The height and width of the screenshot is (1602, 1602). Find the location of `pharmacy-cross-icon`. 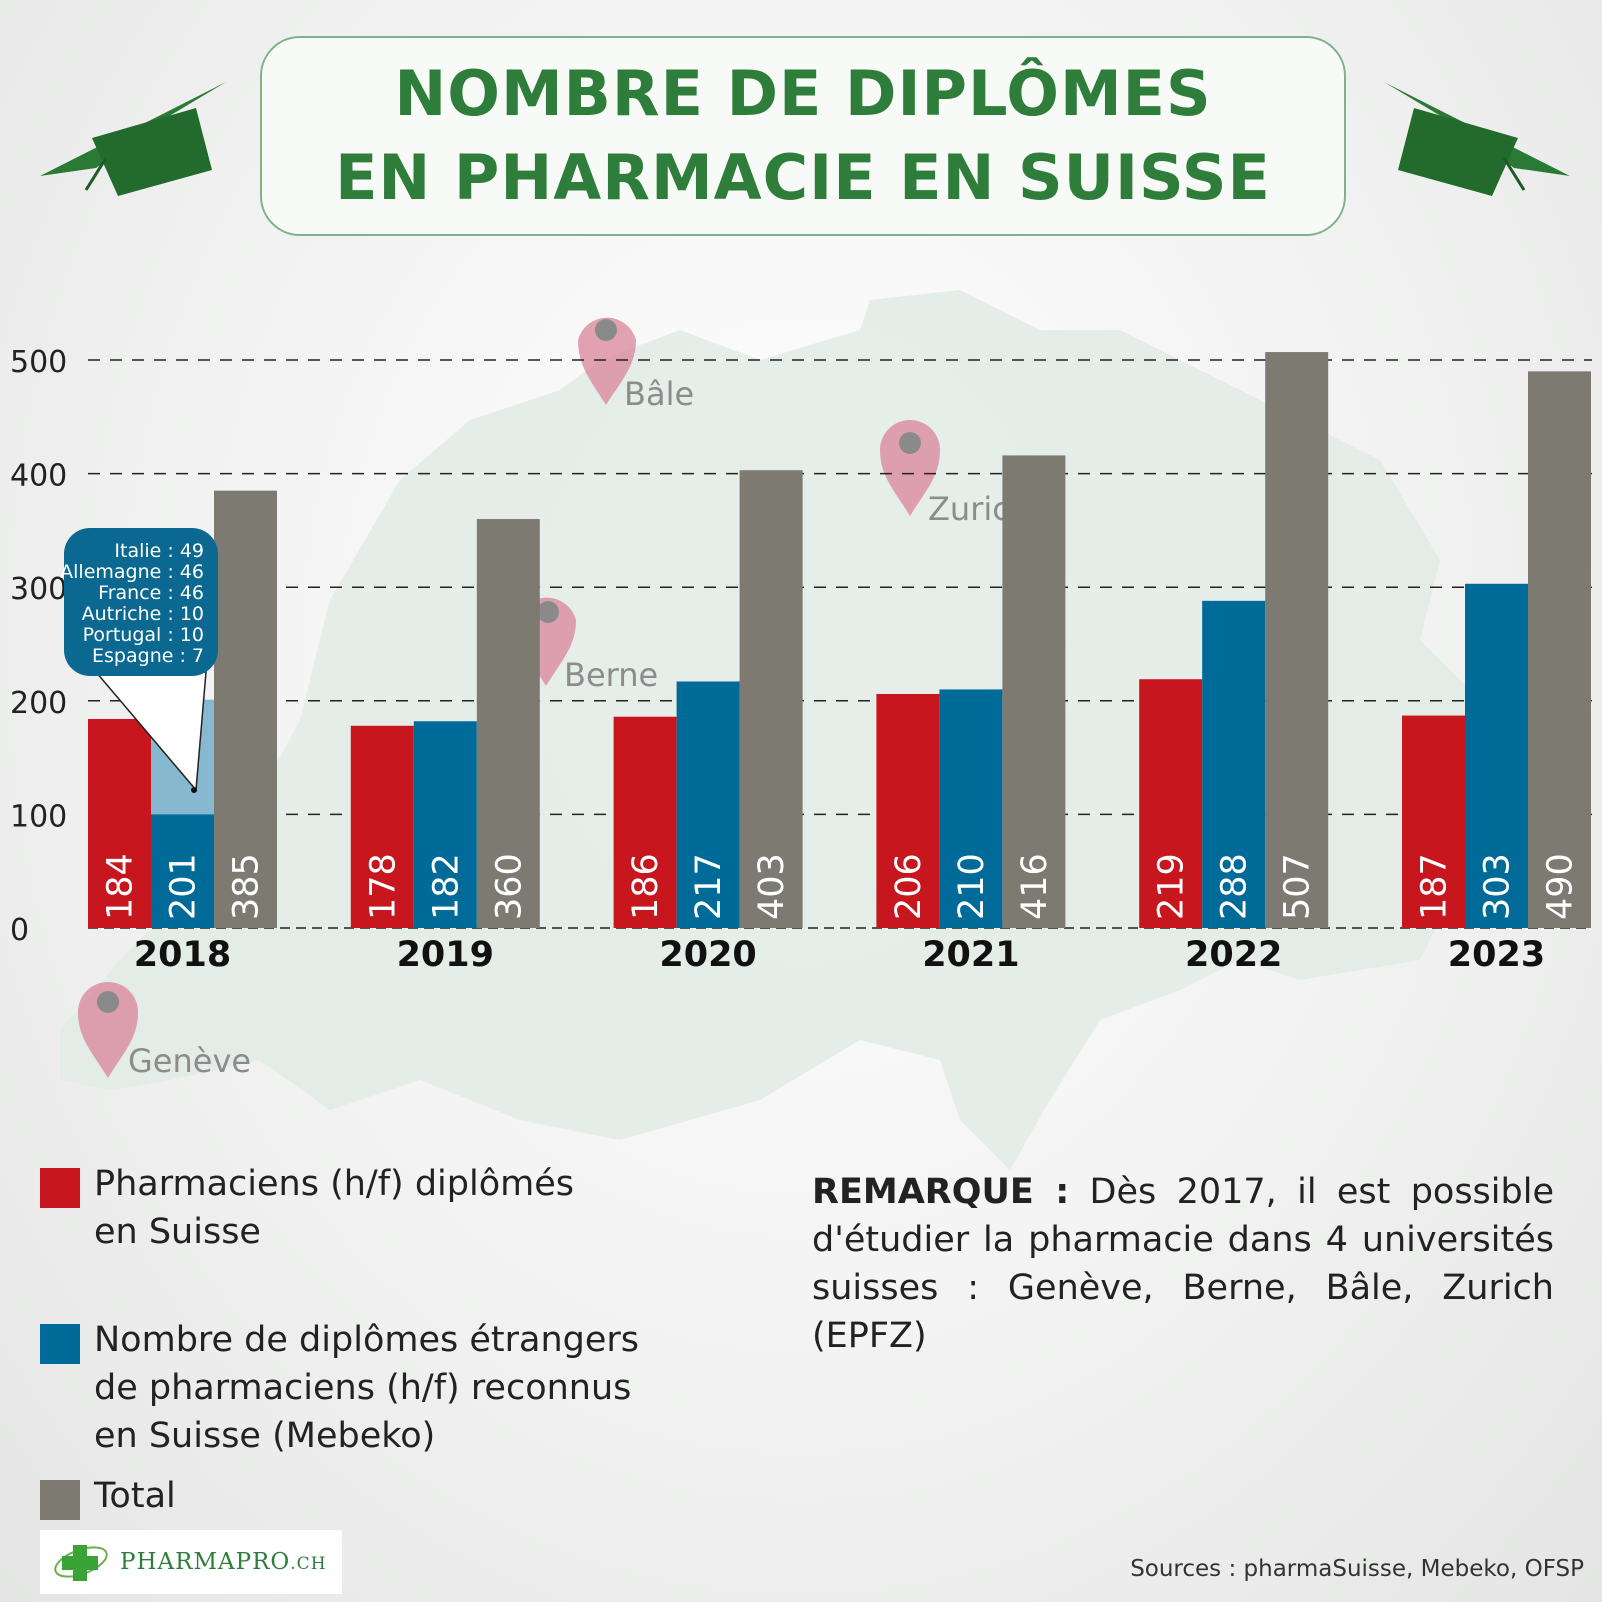

pharmacy-cross-icon is located at coordinates (81, 1563).